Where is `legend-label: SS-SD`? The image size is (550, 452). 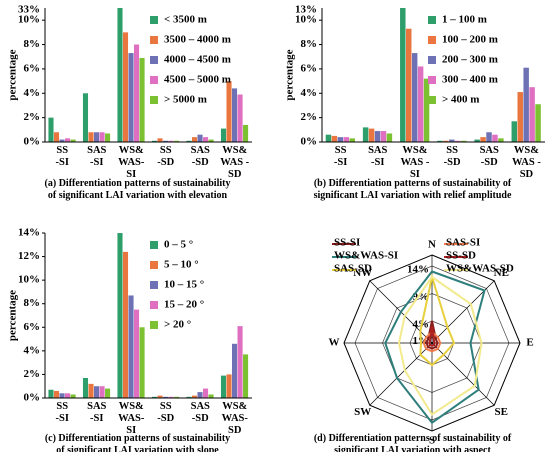 legend-label: SS-SD is located at coordinates (461, 256).